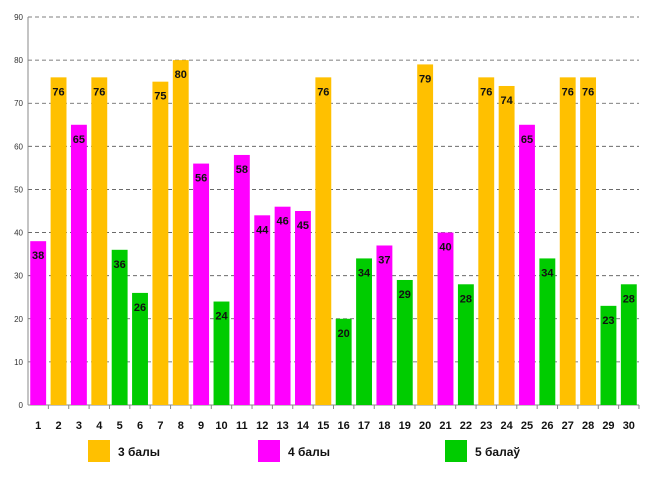 This screenshot has width=650, height=480. I want to click on x-tick-label: 23, so click(486, 426).